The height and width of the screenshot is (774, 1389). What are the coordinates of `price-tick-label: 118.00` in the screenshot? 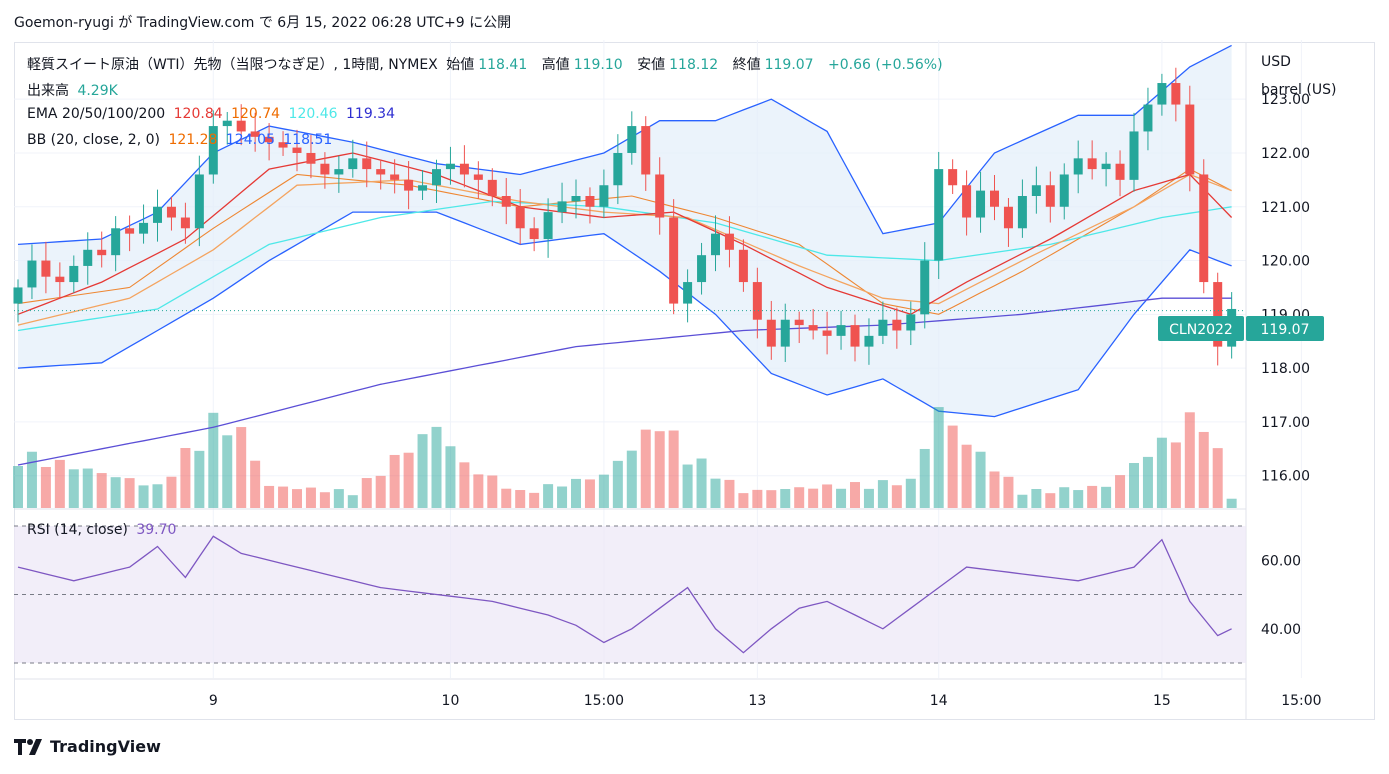 It's located at (1285, 369).